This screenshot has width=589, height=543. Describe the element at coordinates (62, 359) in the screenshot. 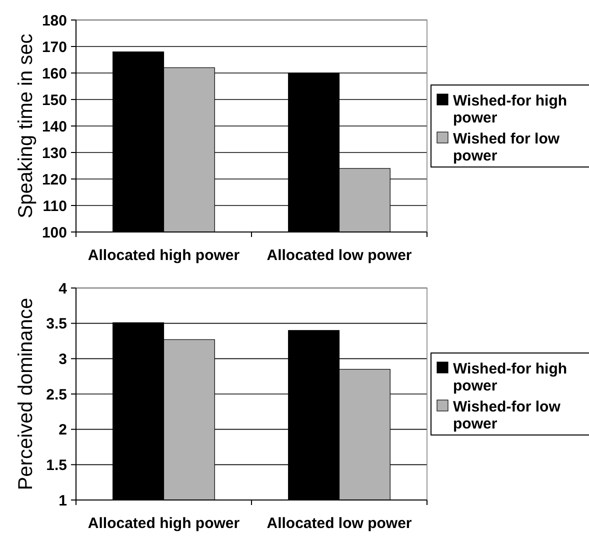

I see `y-tick-label: 3` at that location.